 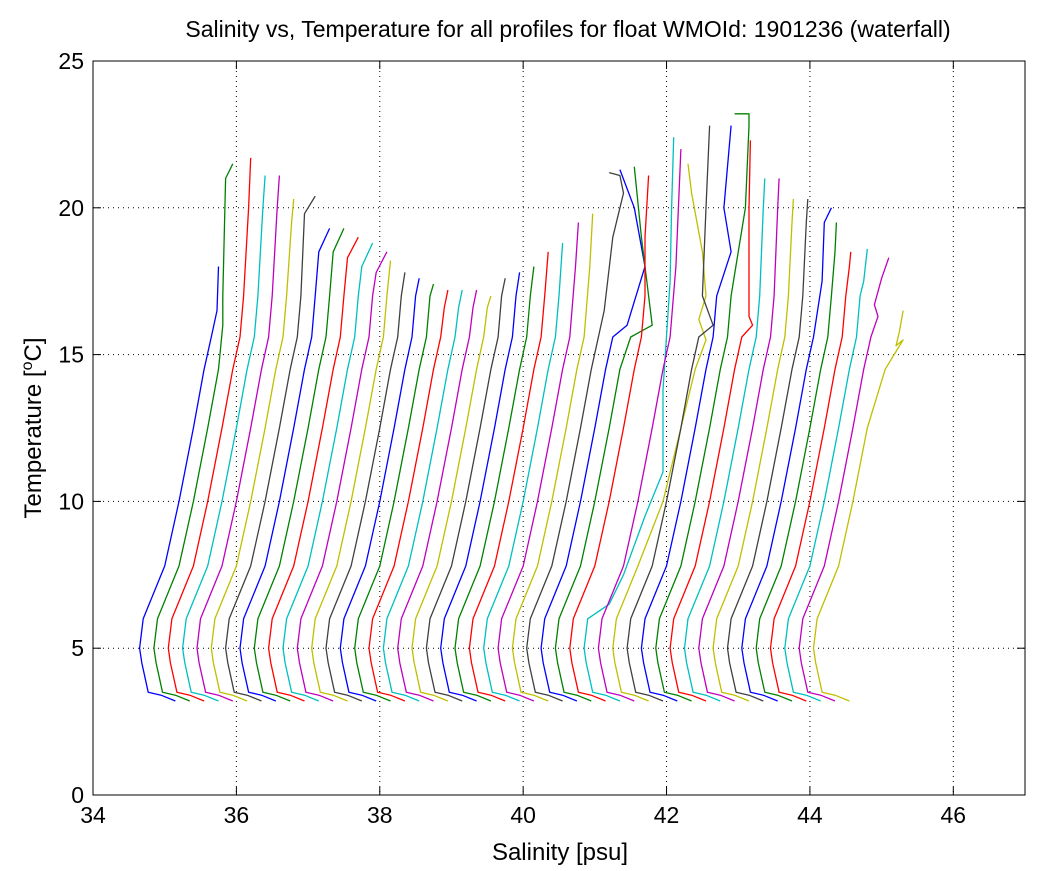 What do you see at coordinates (237, 815) in the screenshot?
I see `x-tick-label: 36` at bounding box center [237, 815].